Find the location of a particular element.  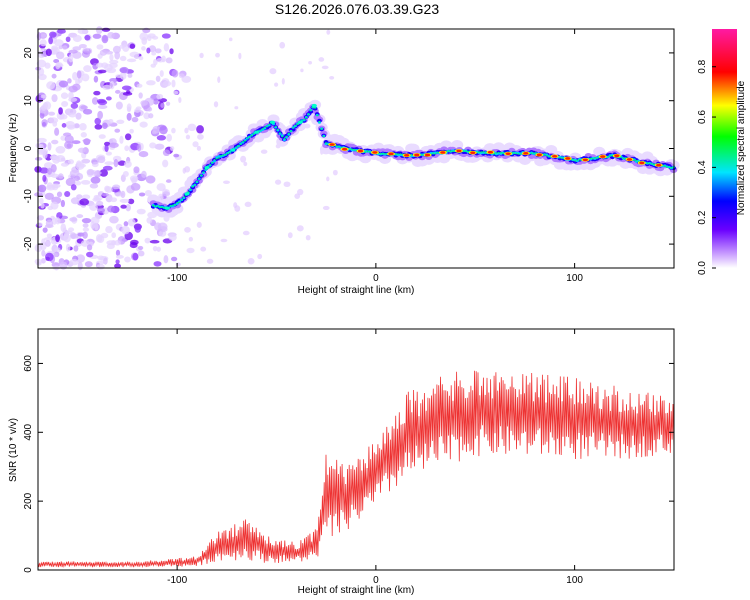

colorbar-tick-label: 0.8 is located at coordinates (702, 66).